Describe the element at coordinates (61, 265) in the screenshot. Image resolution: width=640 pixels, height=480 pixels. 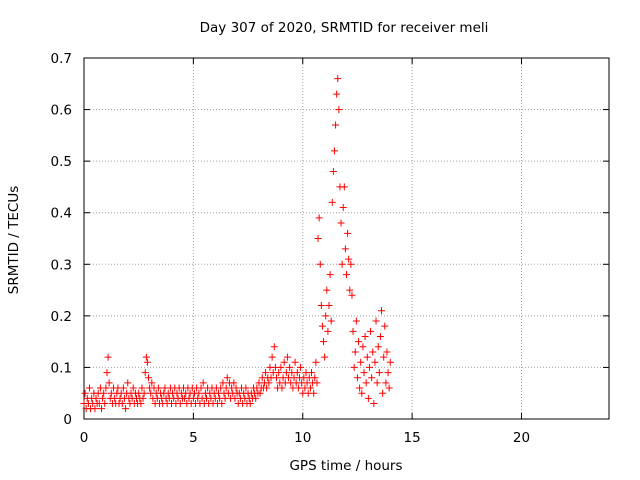
I see `y-tick-label: 0.3` at that location.